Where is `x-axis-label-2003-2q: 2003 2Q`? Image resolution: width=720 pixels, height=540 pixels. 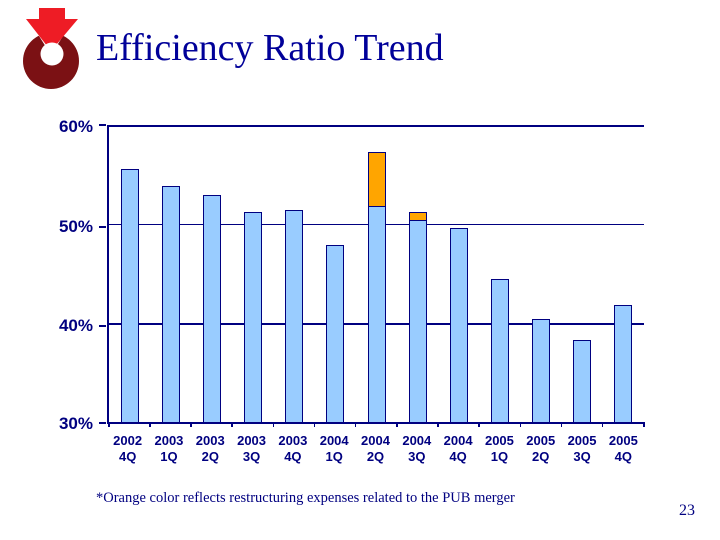
x-axis-label-2003-2q: 2003 2Q is located at coordinates (210, 448).